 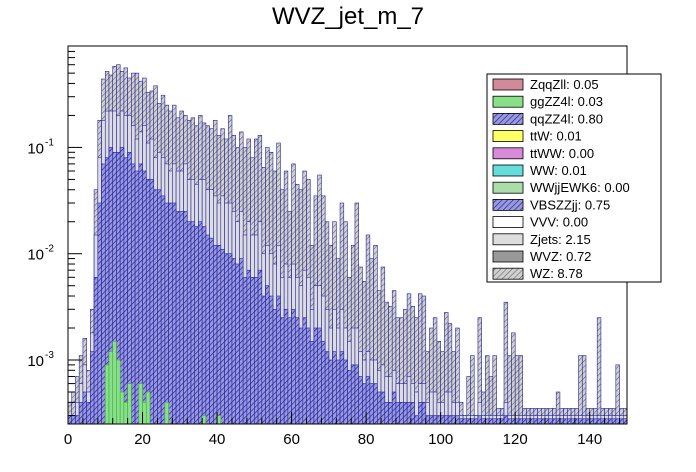 I want to click on x-tick-label: 80, so click(x=366, y=439).